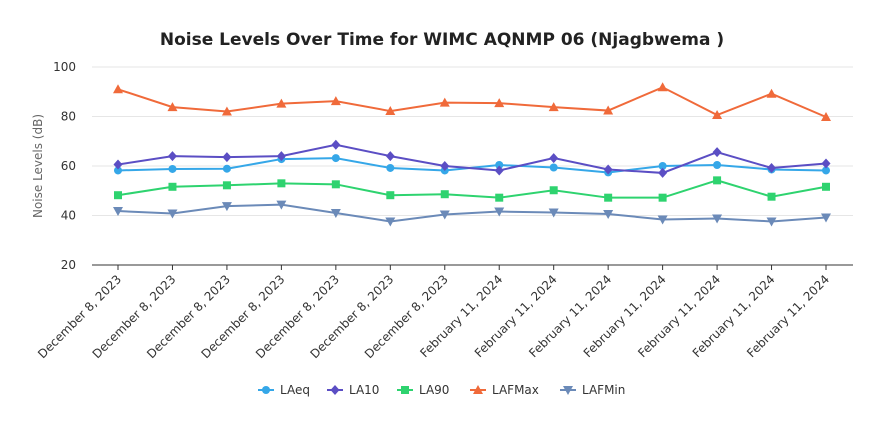  I want to click on series-lafmin, so click(472, 213).